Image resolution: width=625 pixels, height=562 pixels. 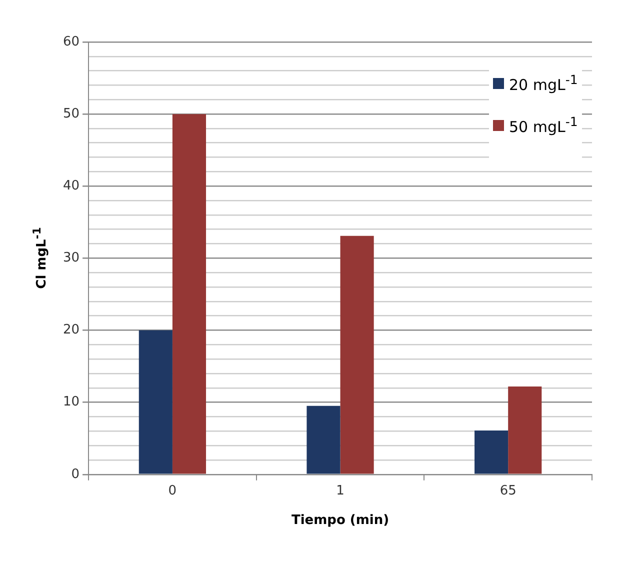 What do you see at coordinates (340, 520) in the screenshot?
I see `x-axis-title: Tiempo (min)` at bounding box center [340, 520].